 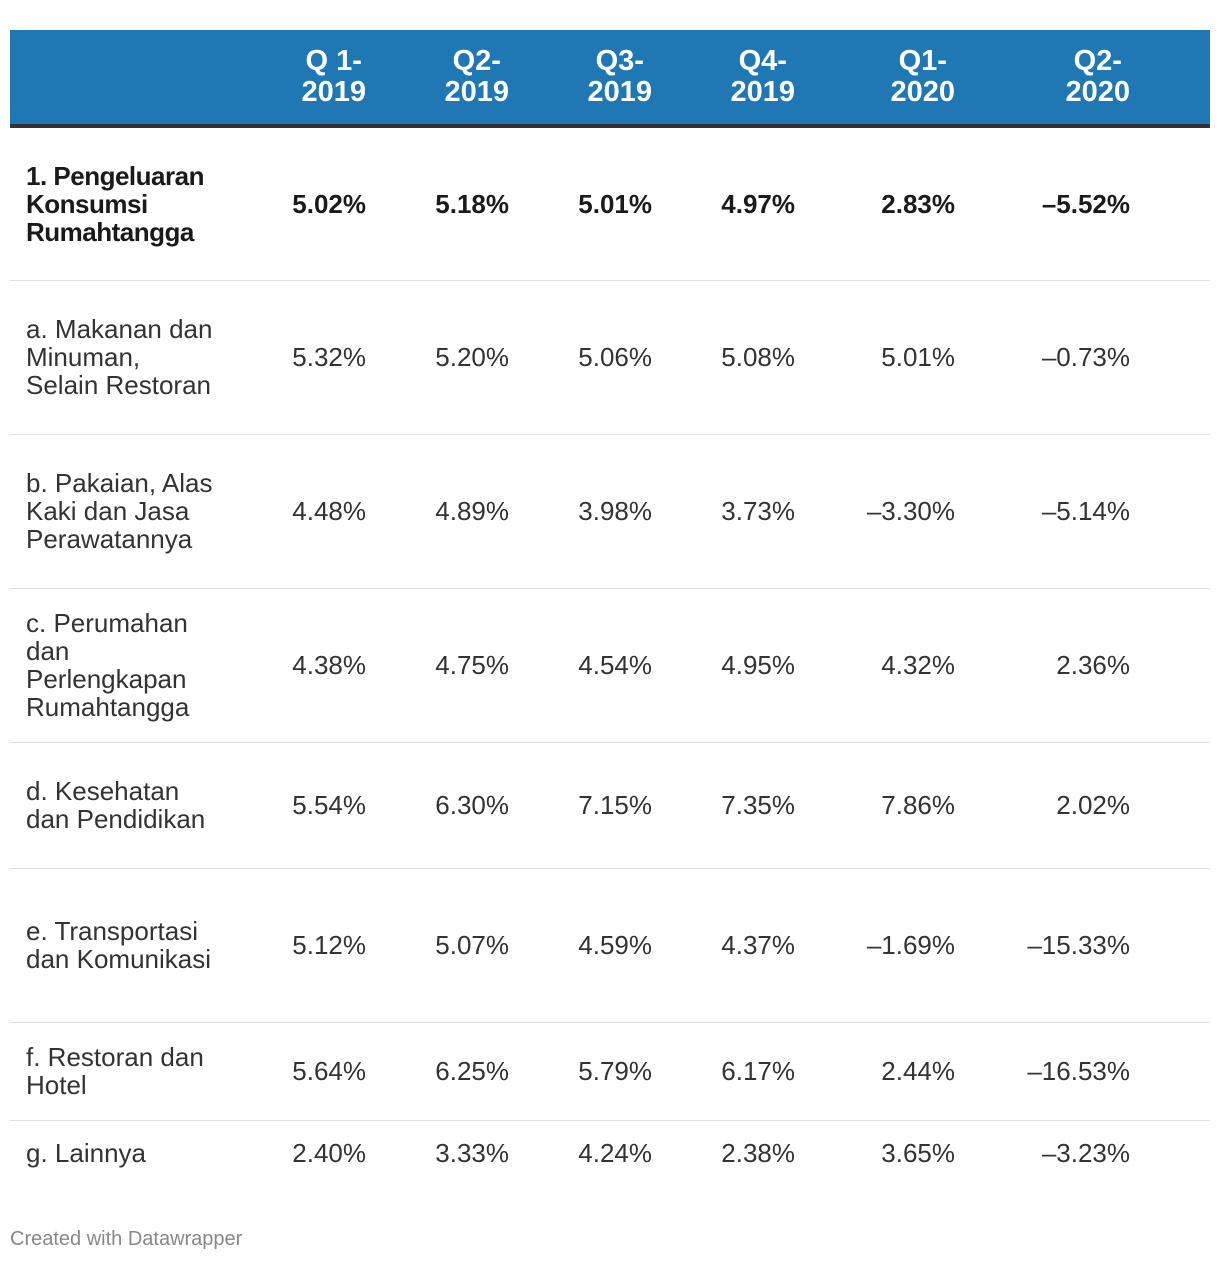 What do you see at coordinates (437, 665) in the screenshot?
I see `table-cell: 4.75%` at bounding box center [437, 665].